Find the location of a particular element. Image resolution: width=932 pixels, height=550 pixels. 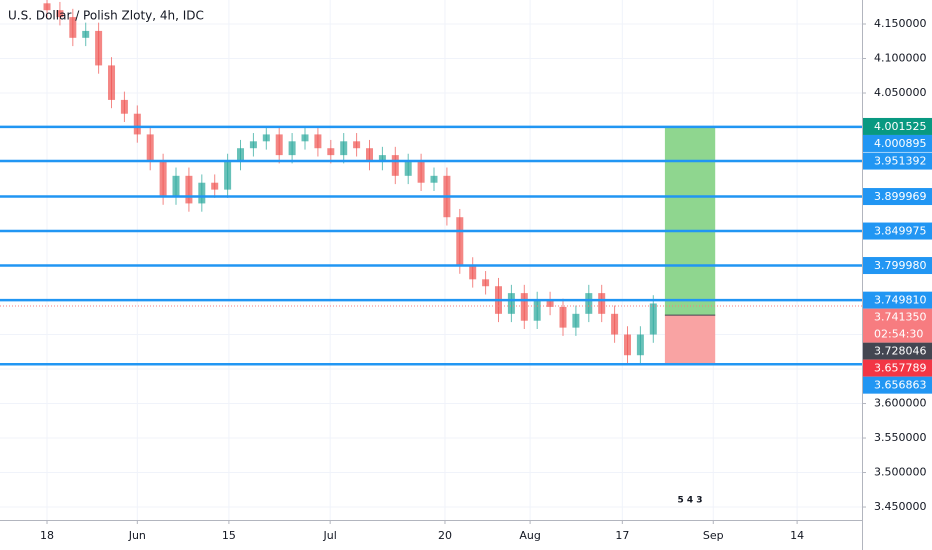

x-tick-label: Jul is located at coordinates (330, 535).